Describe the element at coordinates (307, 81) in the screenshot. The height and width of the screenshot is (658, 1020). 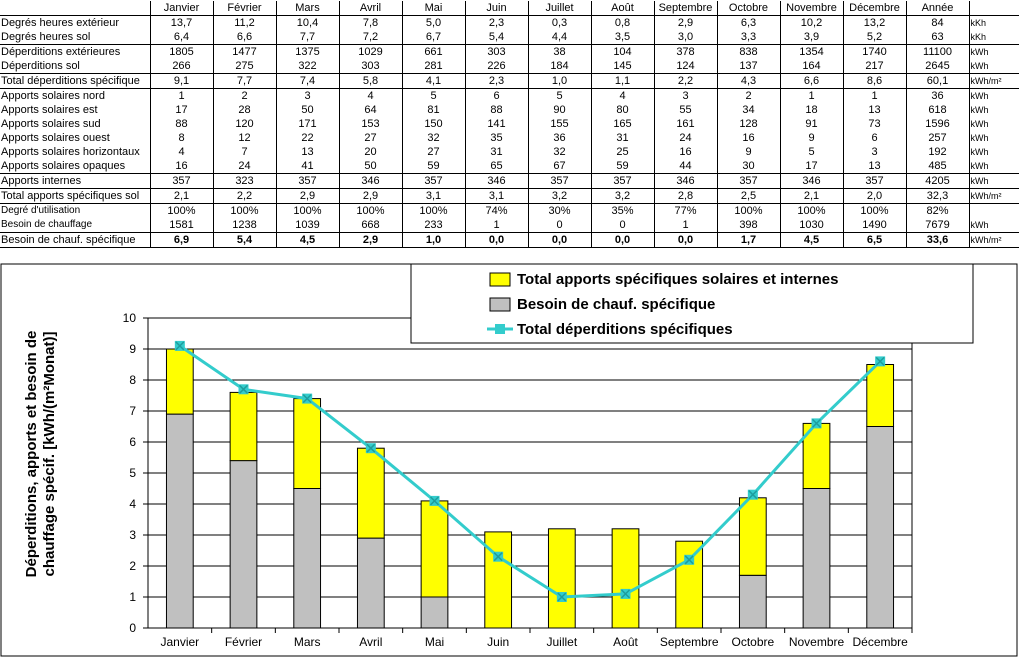
I see `table-cell: 7,4` at that location.